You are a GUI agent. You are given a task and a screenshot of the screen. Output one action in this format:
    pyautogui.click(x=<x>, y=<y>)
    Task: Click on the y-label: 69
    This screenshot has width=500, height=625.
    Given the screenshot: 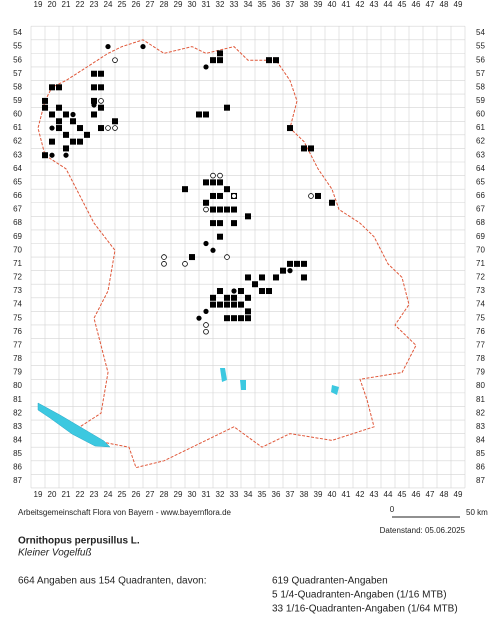 What is the action you would take?
    pyautogui.click(x=17, y=236)
    